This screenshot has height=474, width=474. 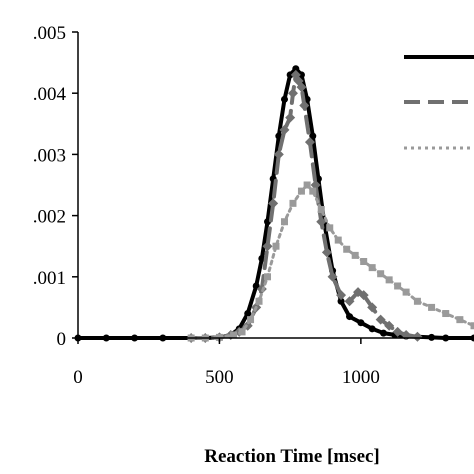 I want to click on x-axis-title: Reaction Time [msec], so click(x=292, y=456).